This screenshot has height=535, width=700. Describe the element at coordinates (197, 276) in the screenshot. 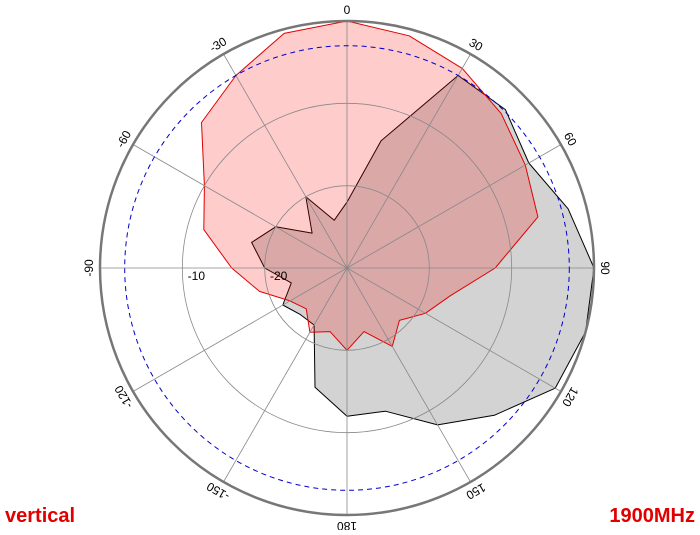

I see `ring-label: -10` at that location.